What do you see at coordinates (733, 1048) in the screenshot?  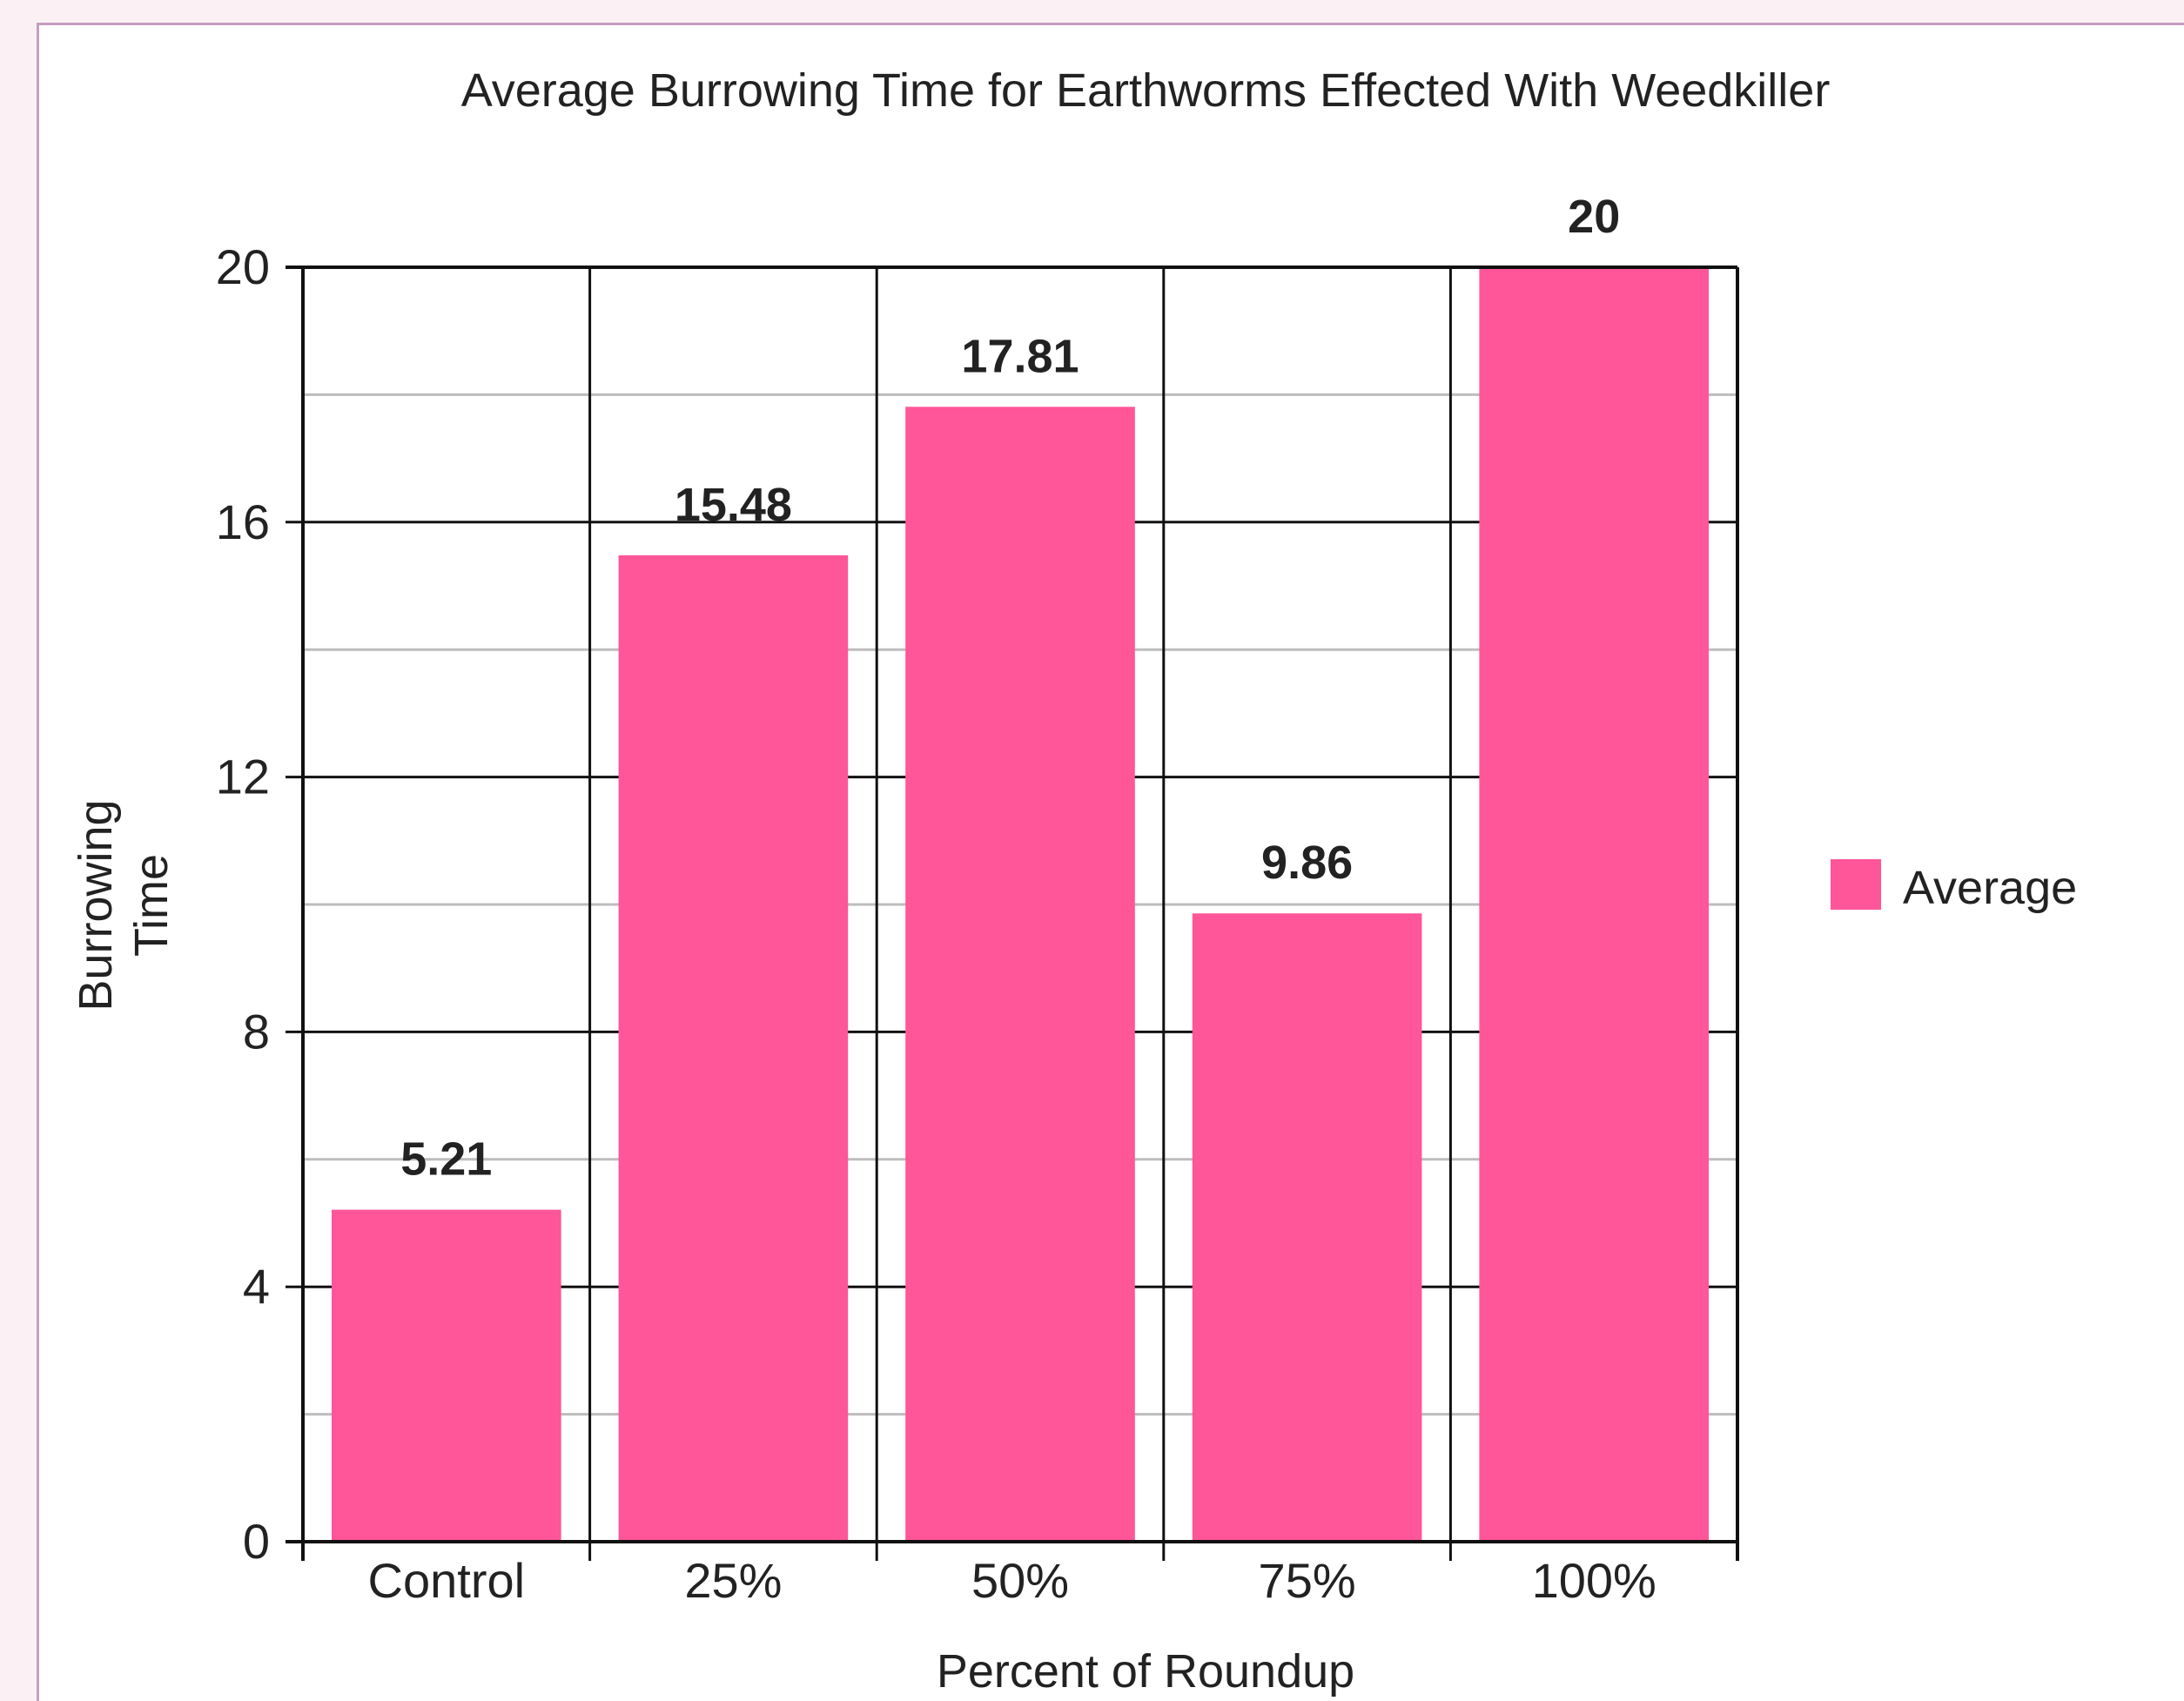 I see `bar-25-percent` at bounding box center [733, 1048].